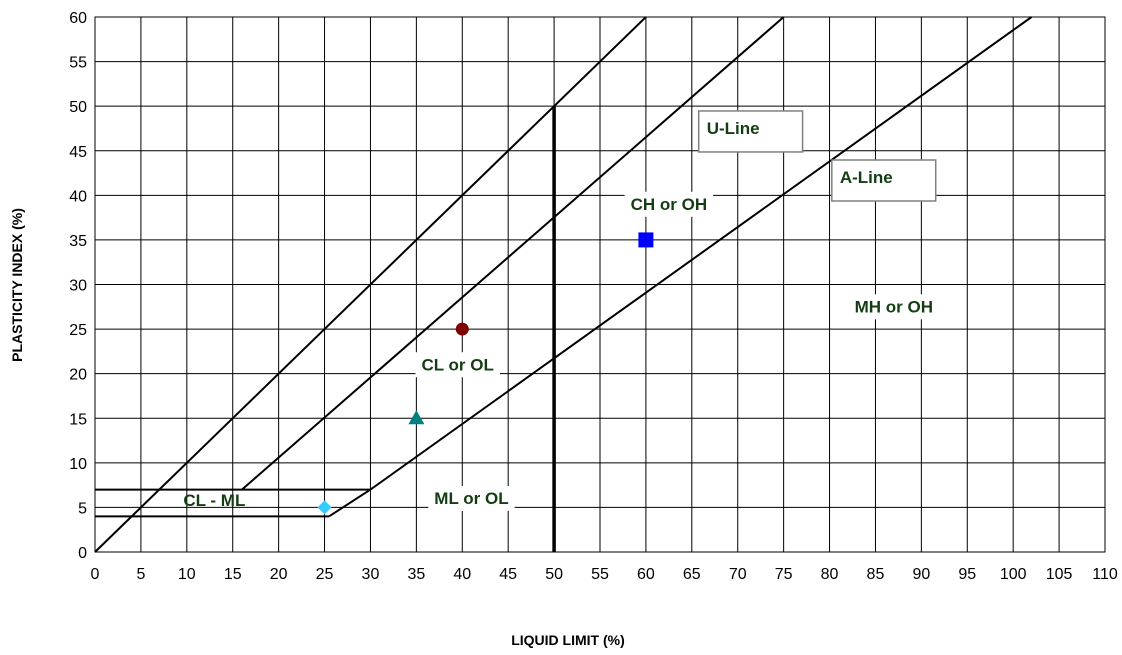 This screenshot has height=655, width=1122. Describe the element at coordinates (233, 574) in the screenshot. I see `x-tick-label: 15` at that location.